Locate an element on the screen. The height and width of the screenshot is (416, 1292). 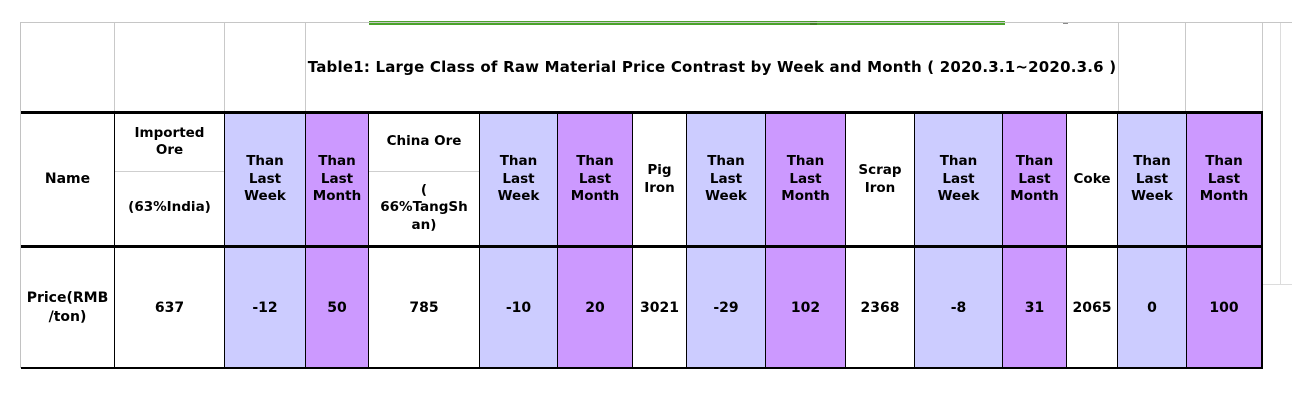
china-ore-sub-label: ( 66%TangSh an) is located at coordinates (424, 207).